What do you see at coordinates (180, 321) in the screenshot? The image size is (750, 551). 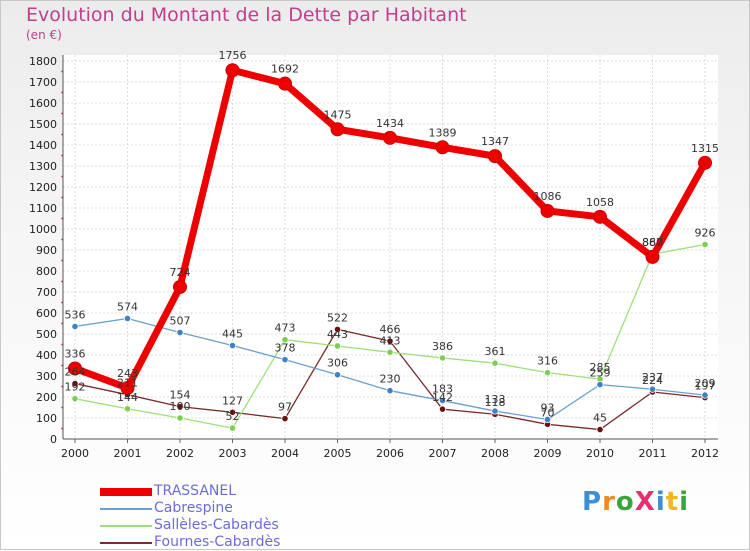 I see `data-label-cabrespine: 507` at bounding box center [180, 321].